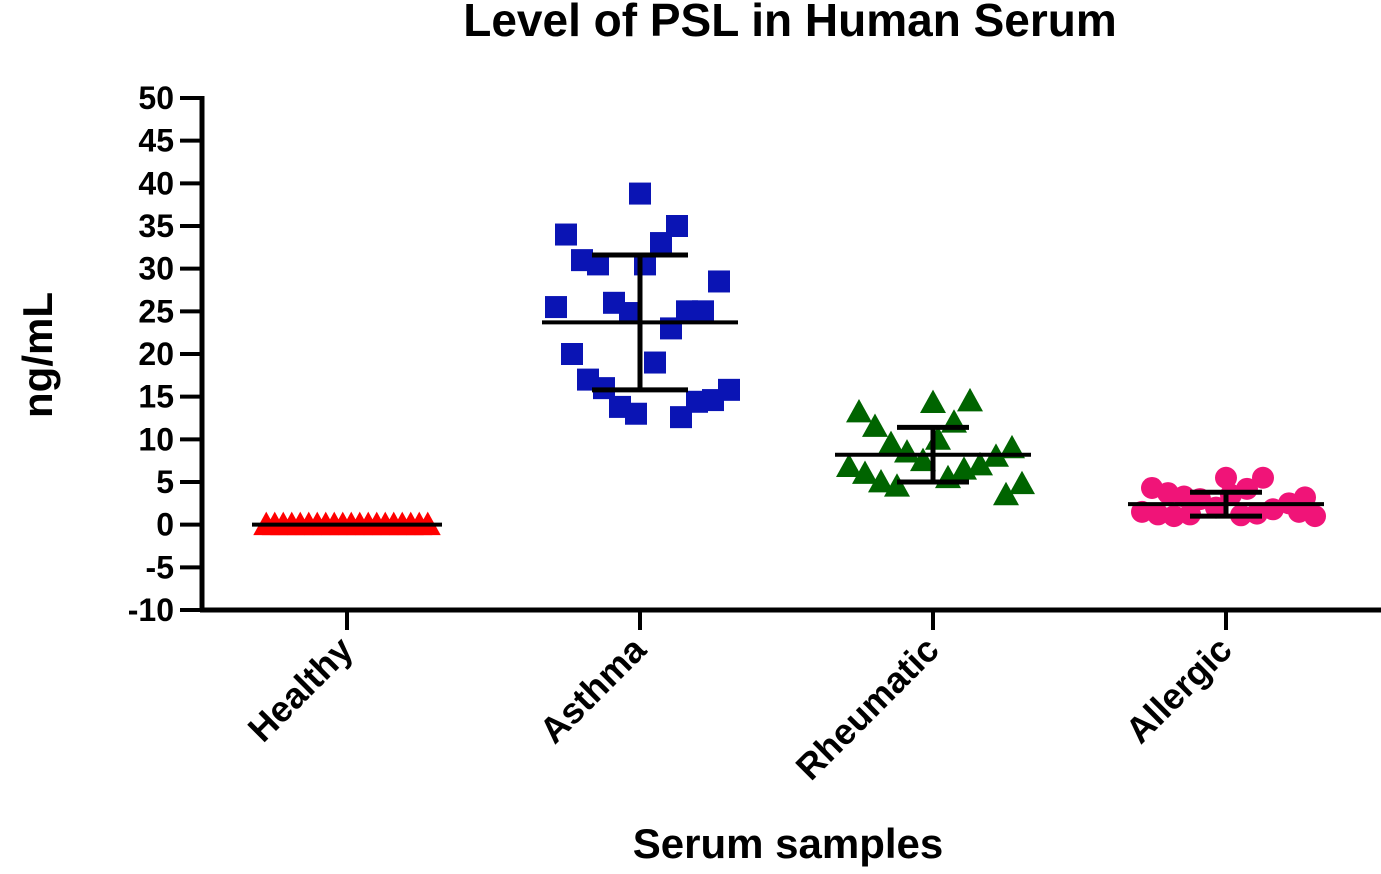 The height and width of the screenshot is (874, 1381). I want to click on y-tick-label: 45, so click(156, 141).